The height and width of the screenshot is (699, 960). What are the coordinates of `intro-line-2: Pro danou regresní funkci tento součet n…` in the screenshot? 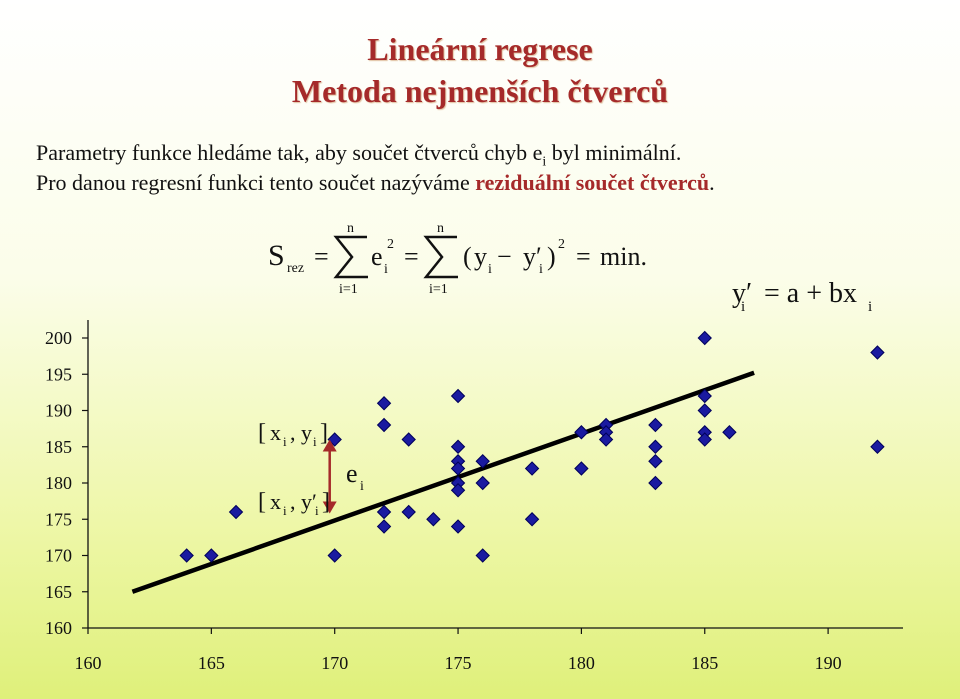 It's located at (375, 183).